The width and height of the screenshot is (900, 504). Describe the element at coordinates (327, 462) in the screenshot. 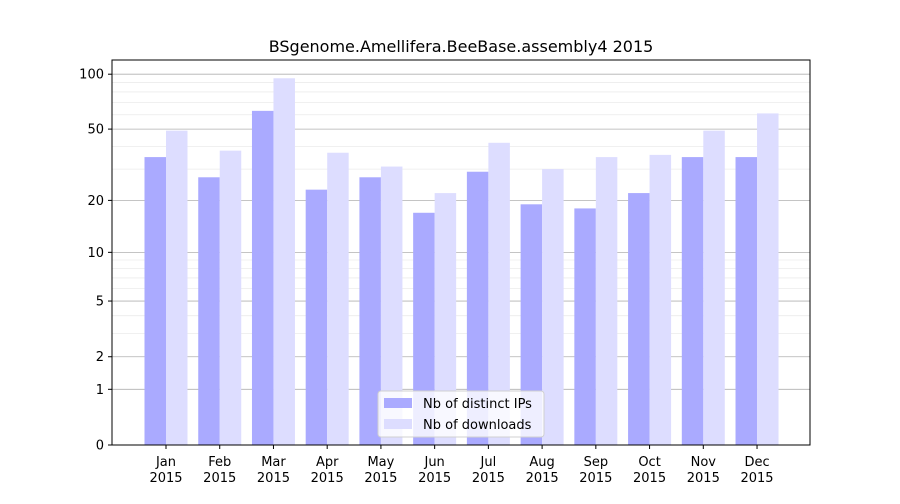

I see `x-tick-label: Apr` at that location.